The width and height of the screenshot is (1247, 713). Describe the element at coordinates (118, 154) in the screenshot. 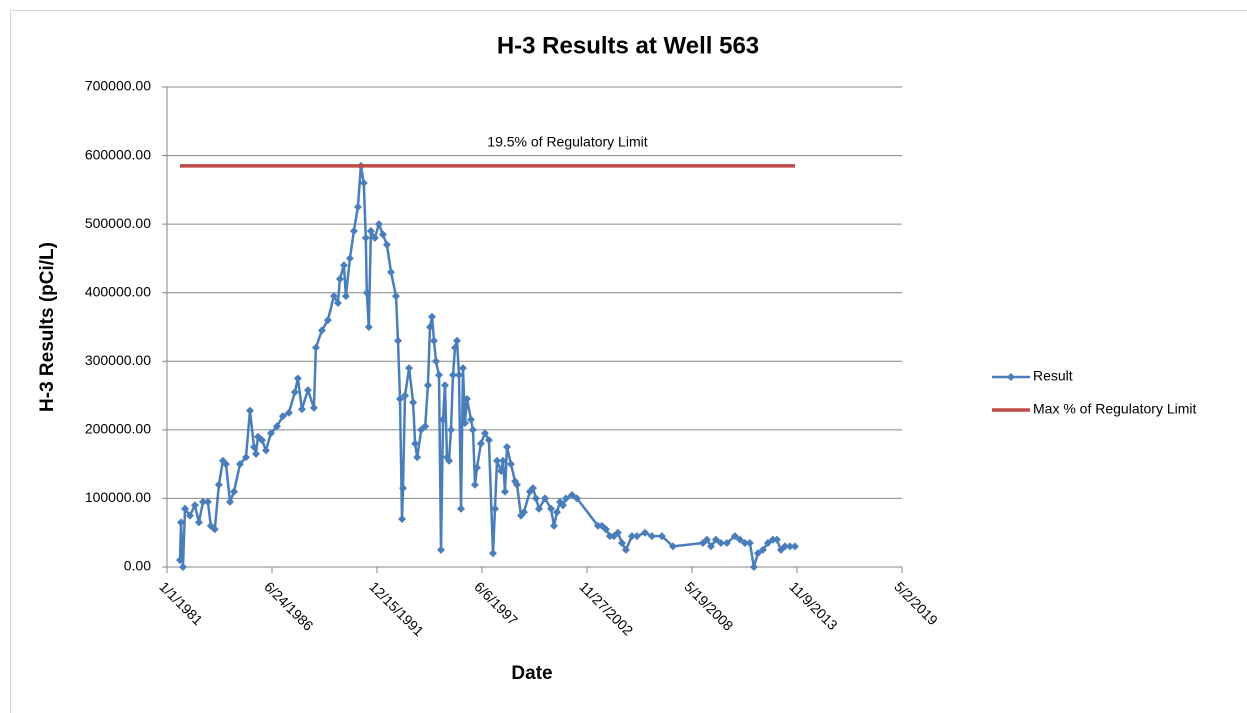

I see `y-tick-label: 600000.00` at that location.